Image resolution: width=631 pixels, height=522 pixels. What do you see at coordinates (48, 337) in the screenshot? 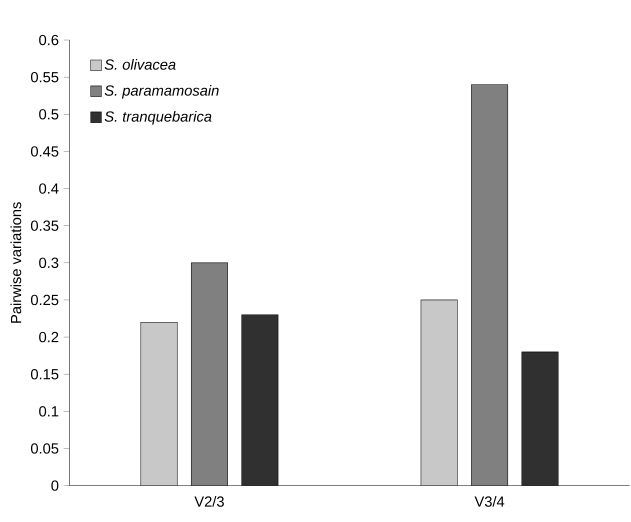
I see `y-tick-label: 0.2` at bounding box center [48, 337].